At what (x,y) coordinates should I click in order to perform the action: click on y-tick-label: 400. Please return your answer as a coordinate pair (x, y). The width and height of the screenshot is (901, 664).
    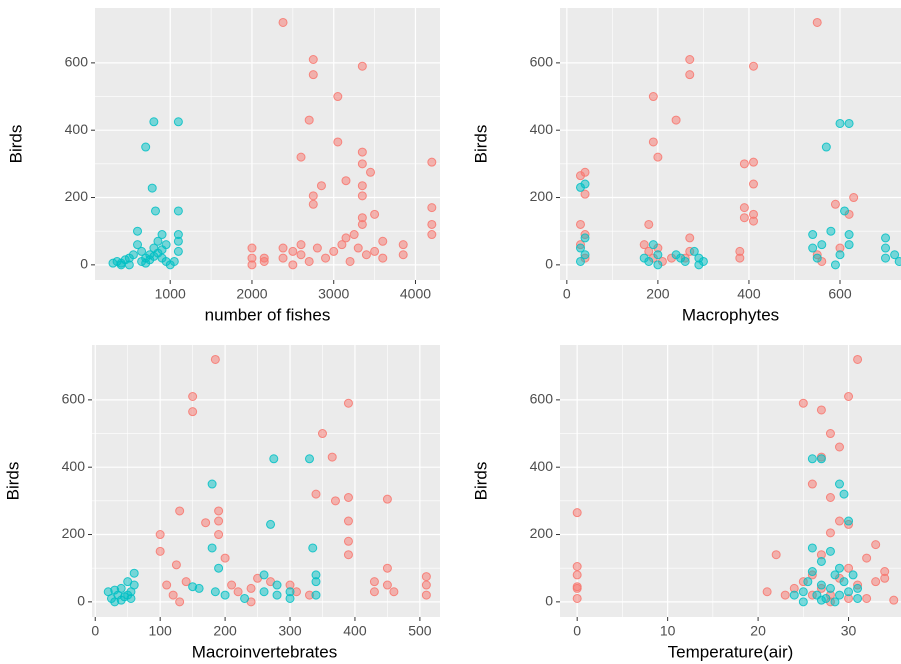
    Looking at the image, I should click on (74, 466).